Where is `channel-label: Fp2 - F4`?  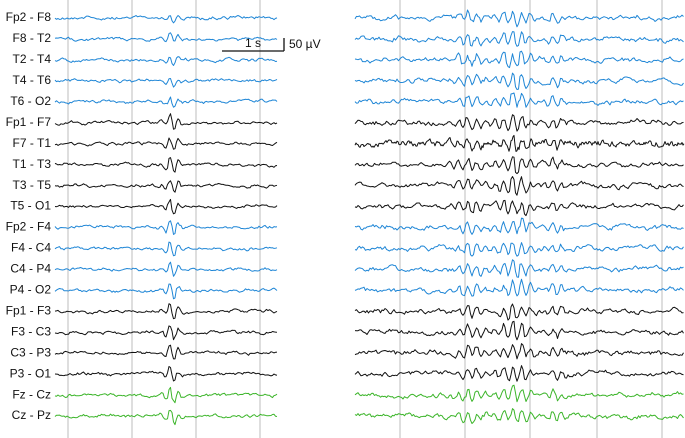
channel-label: Fp2 - F4 is located at coordinates (29, 227).